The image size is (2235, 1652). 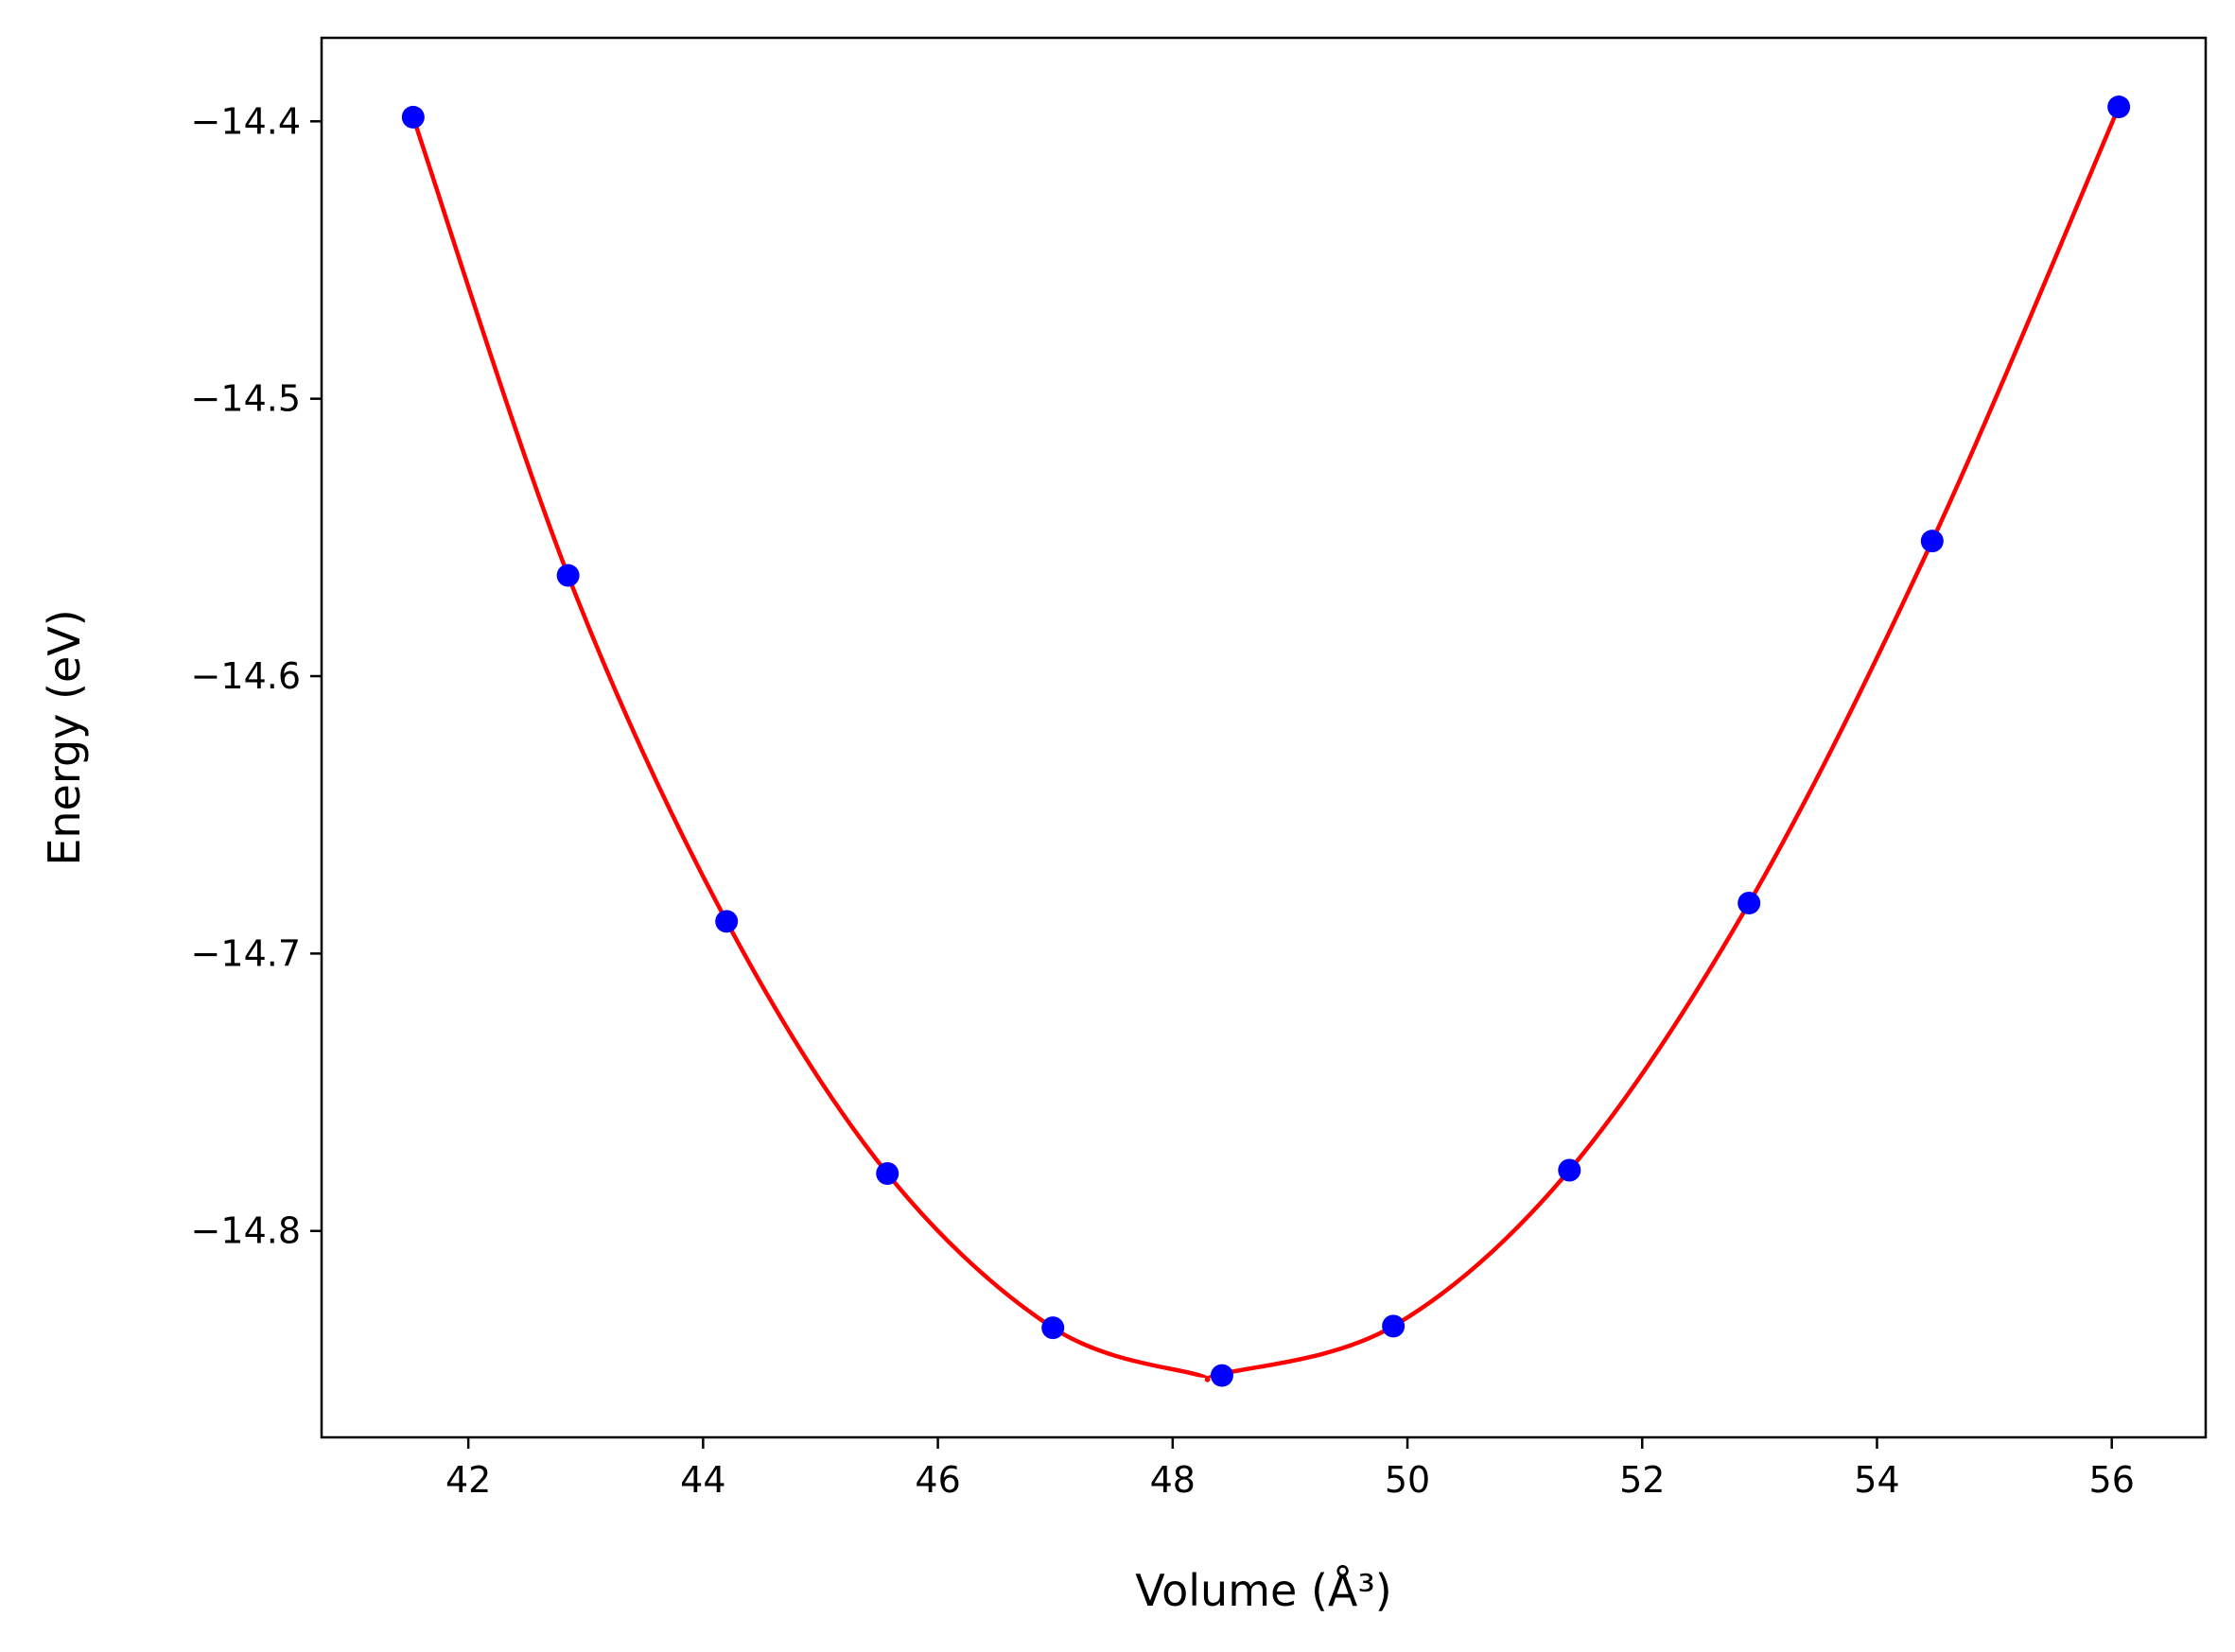 What do you see at coordinates (1407, 1480) in the screenshot?
I see `x-tick-label: 50` at bounding box center [1407, 1480].